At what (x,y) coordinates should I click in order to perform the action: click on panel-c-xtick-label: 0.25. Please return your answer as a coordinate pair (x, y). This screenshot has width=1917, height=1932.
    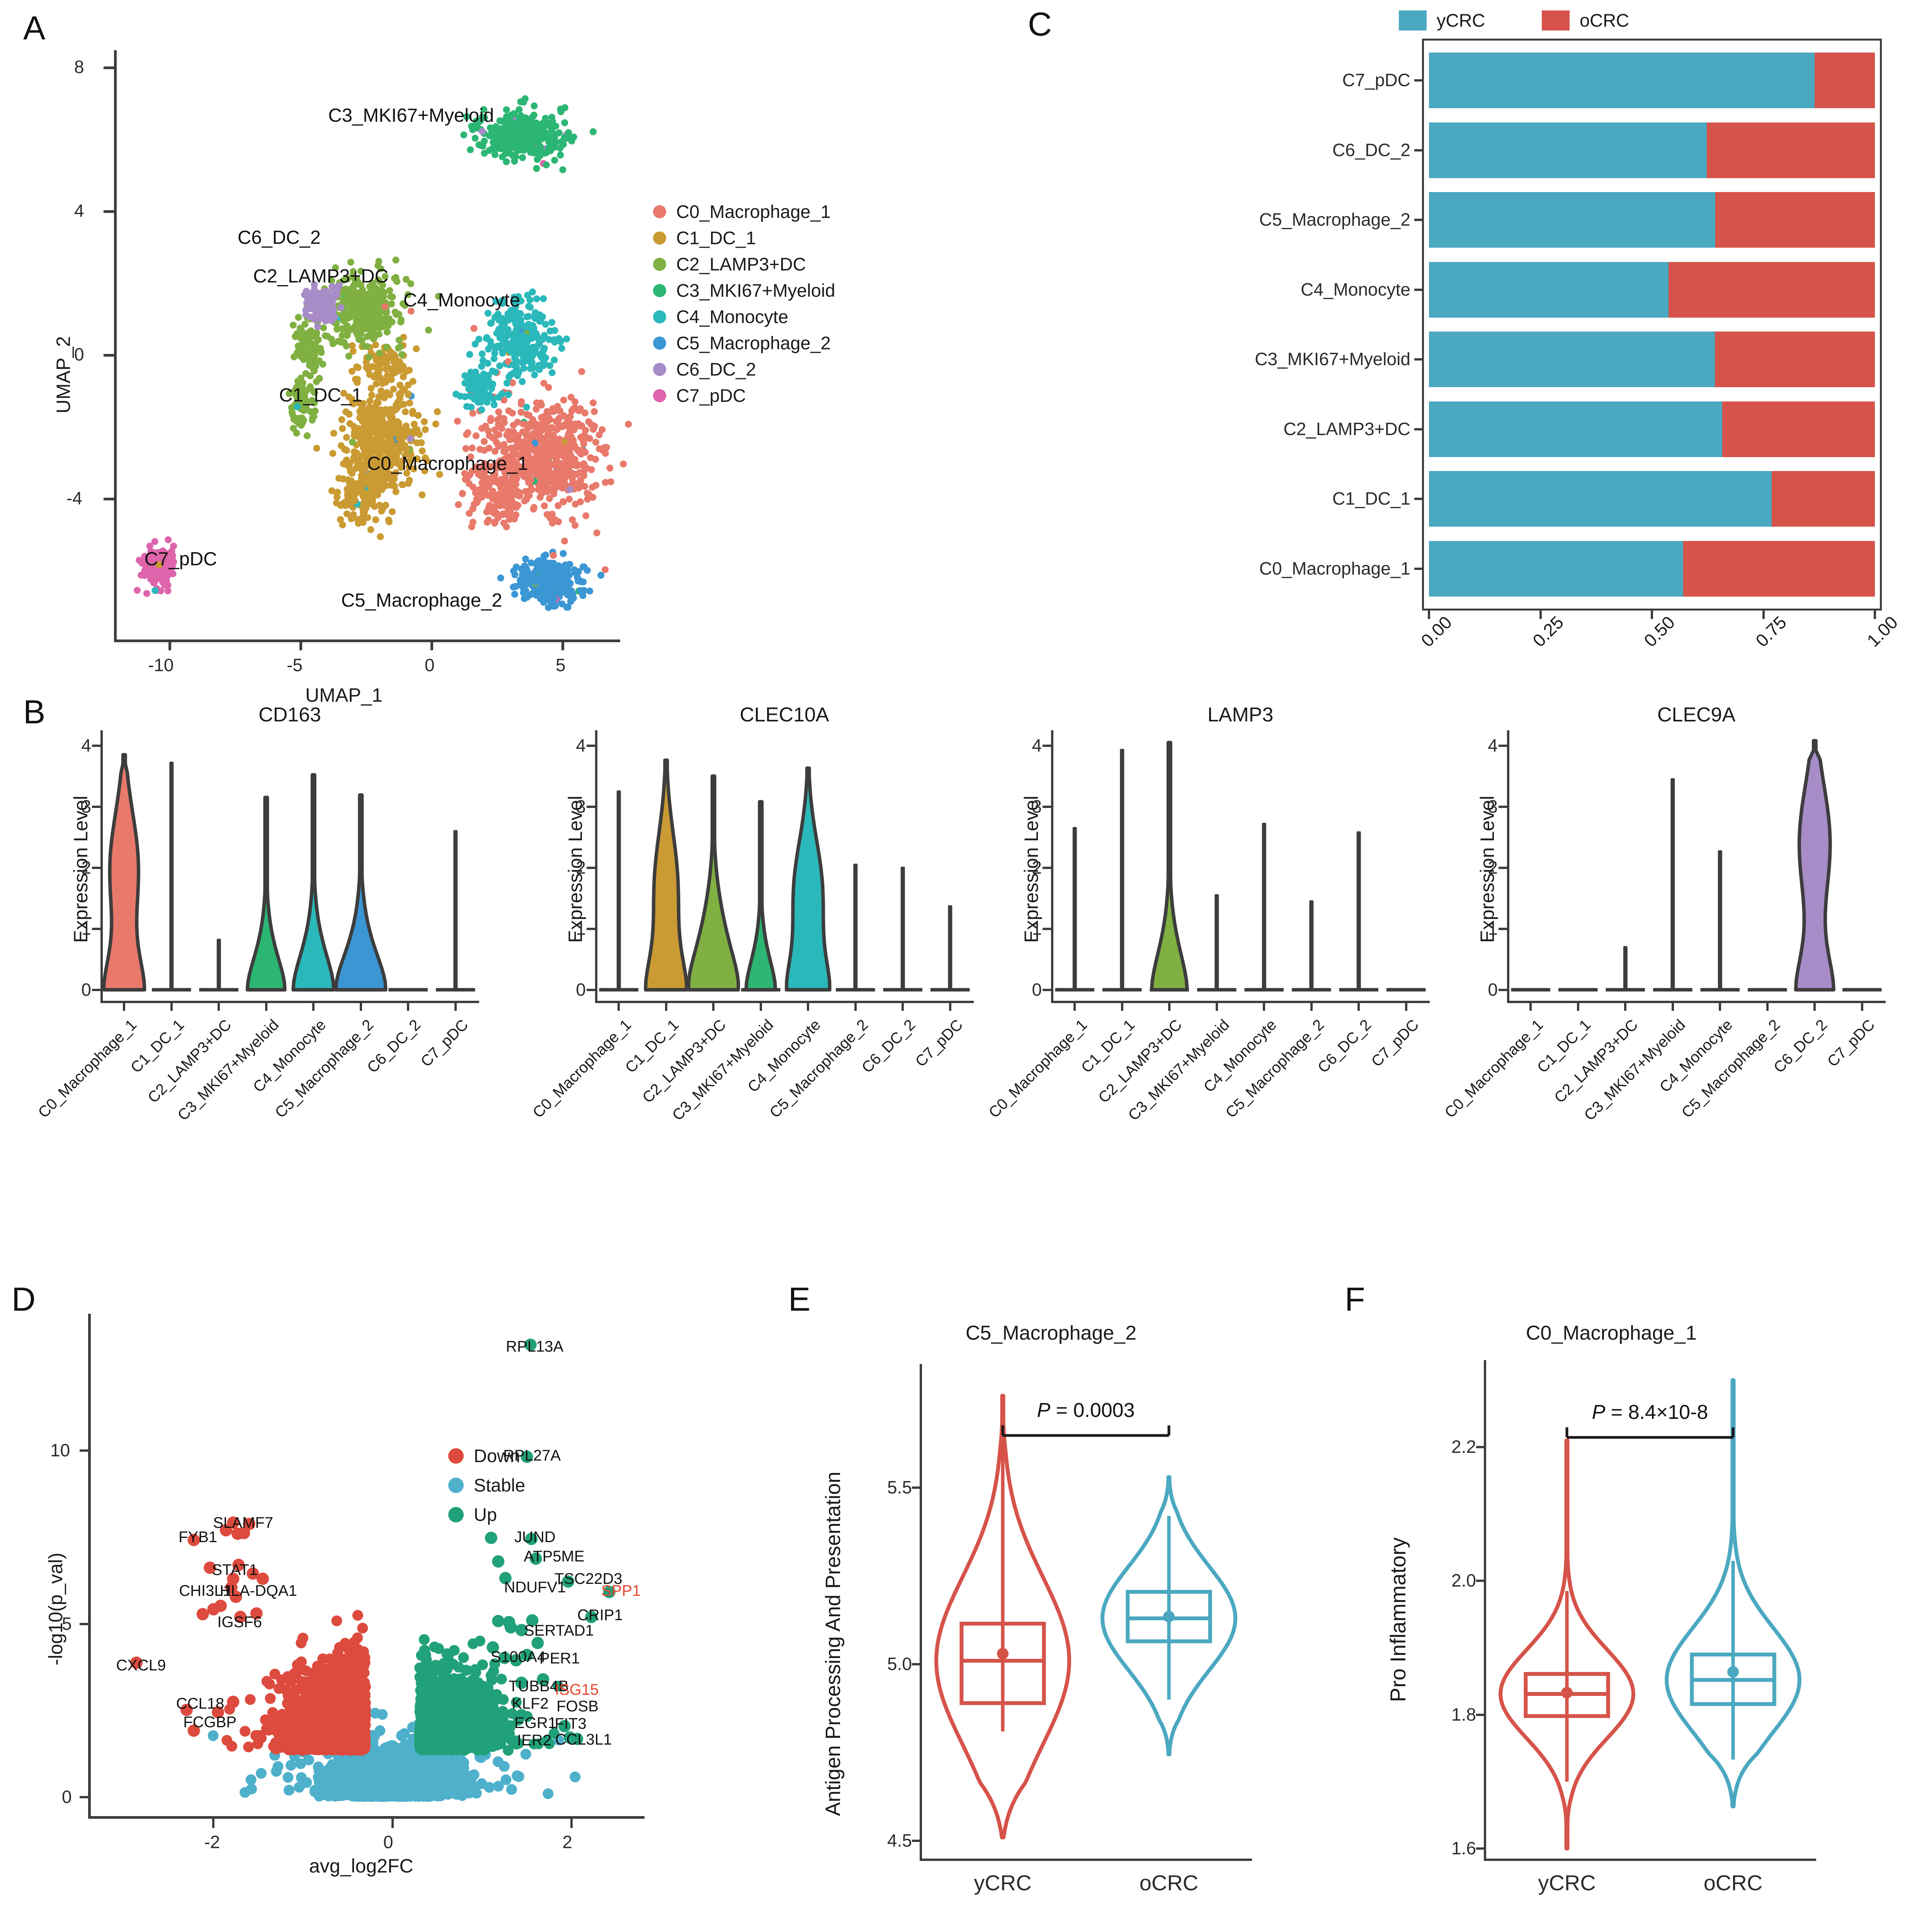
    Looking at the image, I should click on (1547, 631).